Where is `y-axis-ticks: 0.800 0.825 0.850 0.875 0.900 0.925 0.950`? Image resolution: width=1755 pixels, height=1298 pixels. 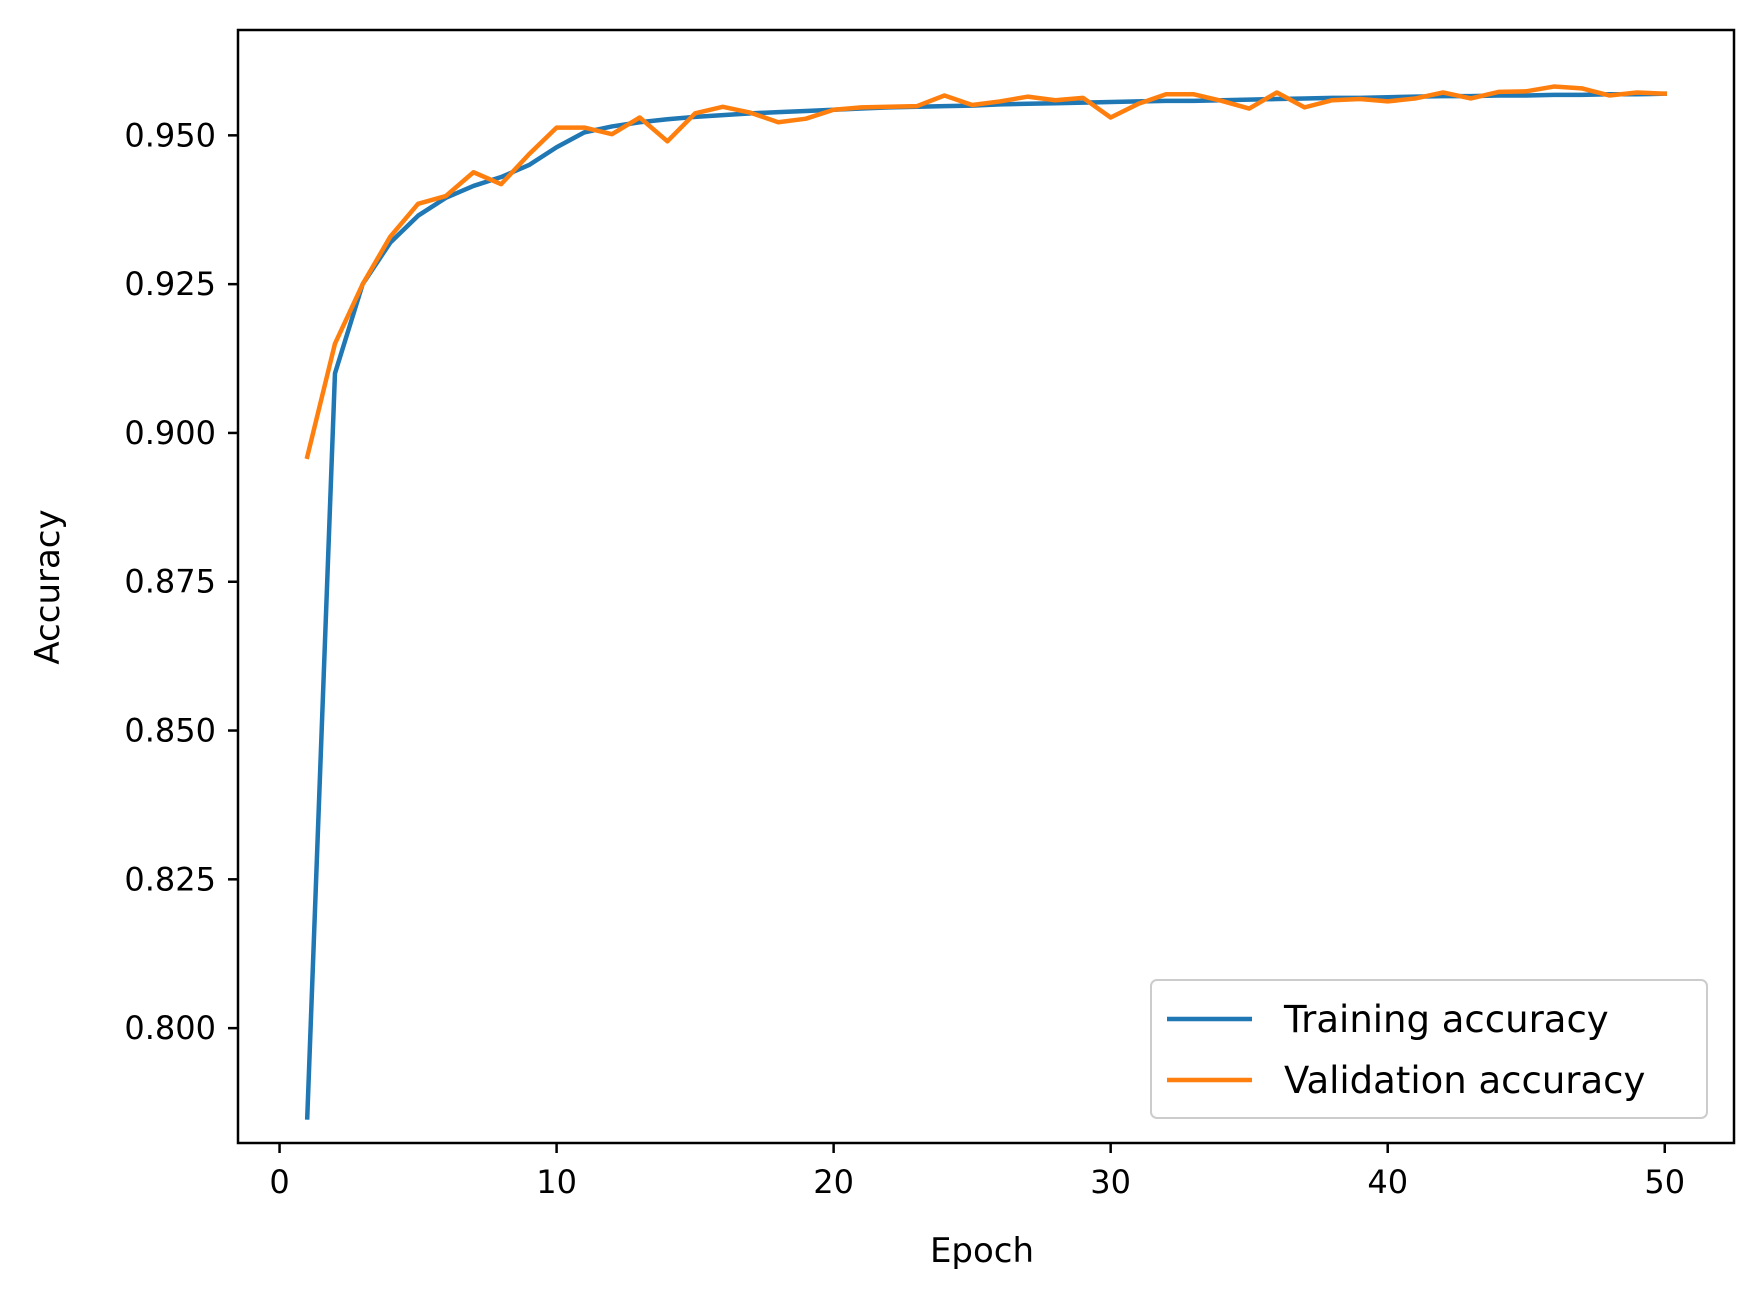
y-axis-ticks: 0.800 0.825 0.850 0.875 0.900 0.925 0.950 is located at coordinates (181, 581).